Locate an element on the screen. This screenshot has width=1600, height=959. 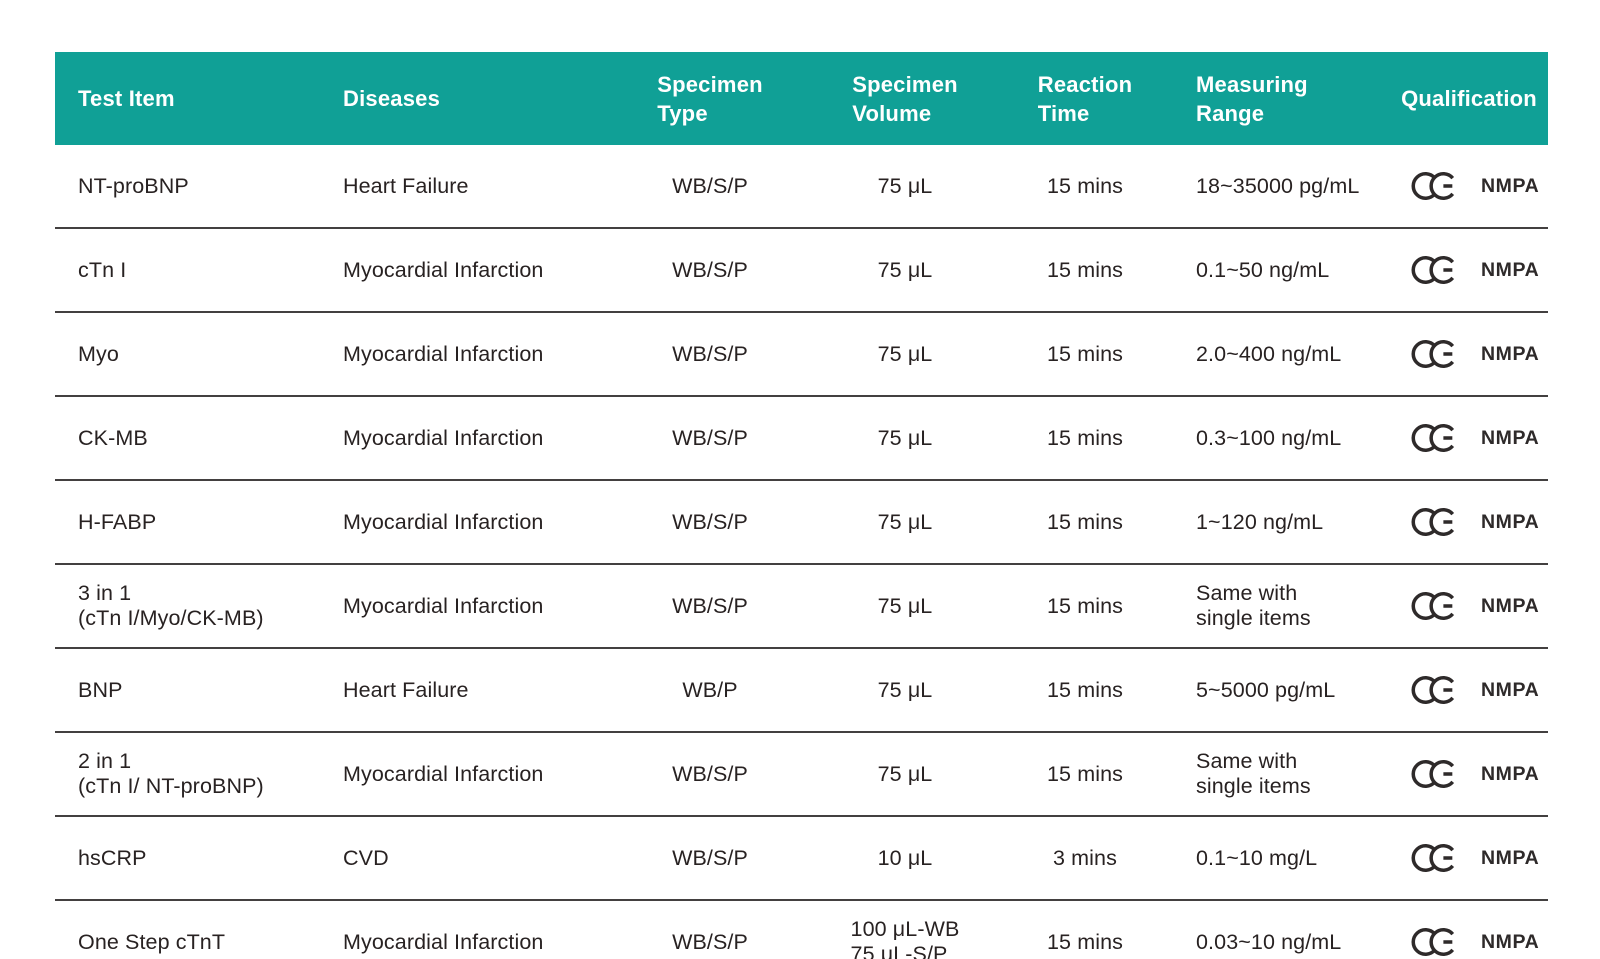
measuring-range-cell: 0.1~10 mg/L is located at coordinates (1285, 857).